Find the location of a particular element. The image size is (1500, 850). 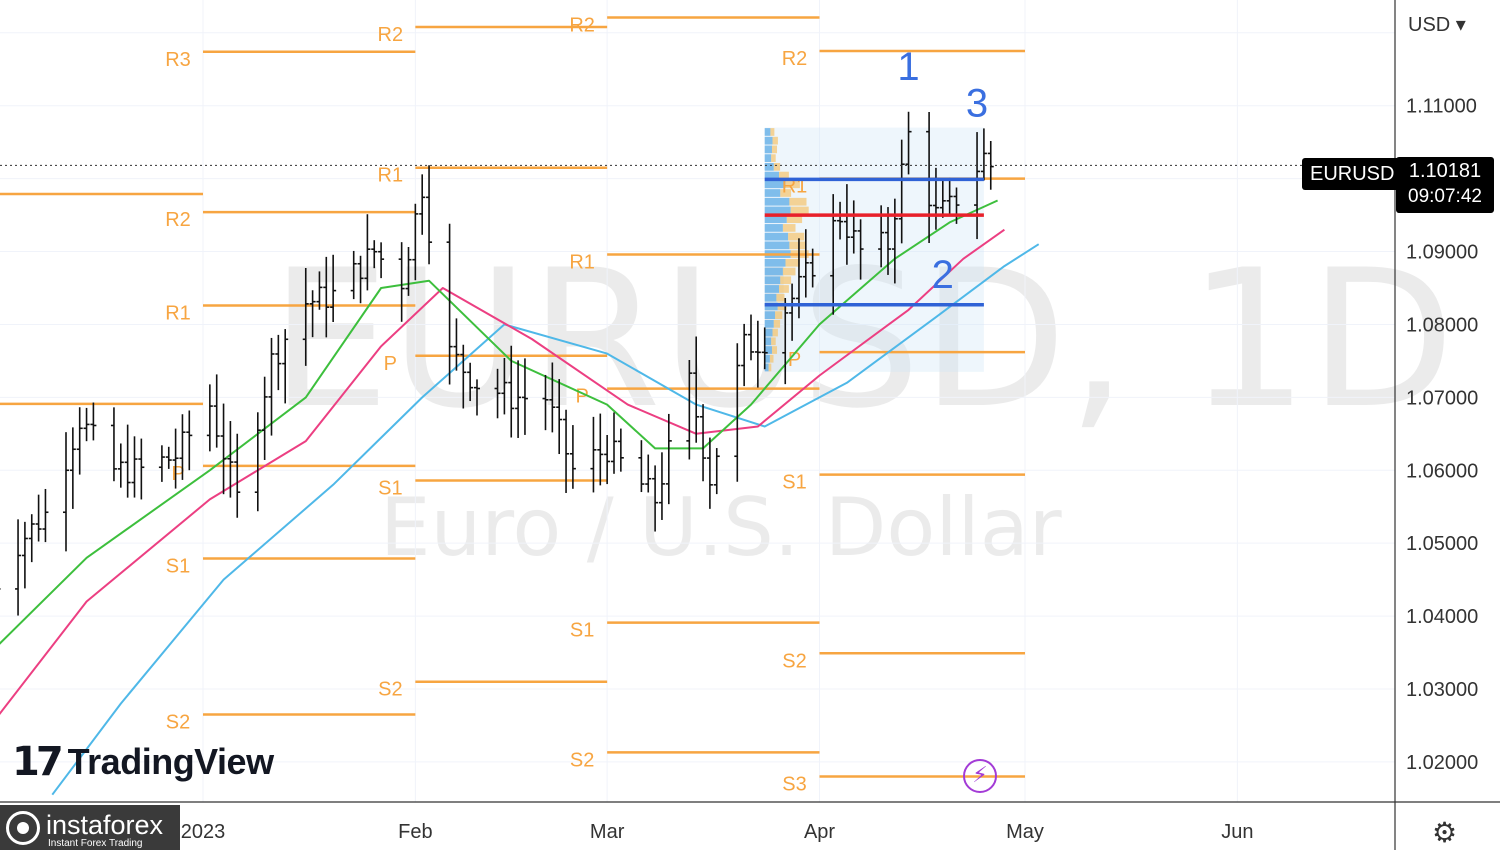

last-price: 1.10181 is located at coordinates (1445, 171).